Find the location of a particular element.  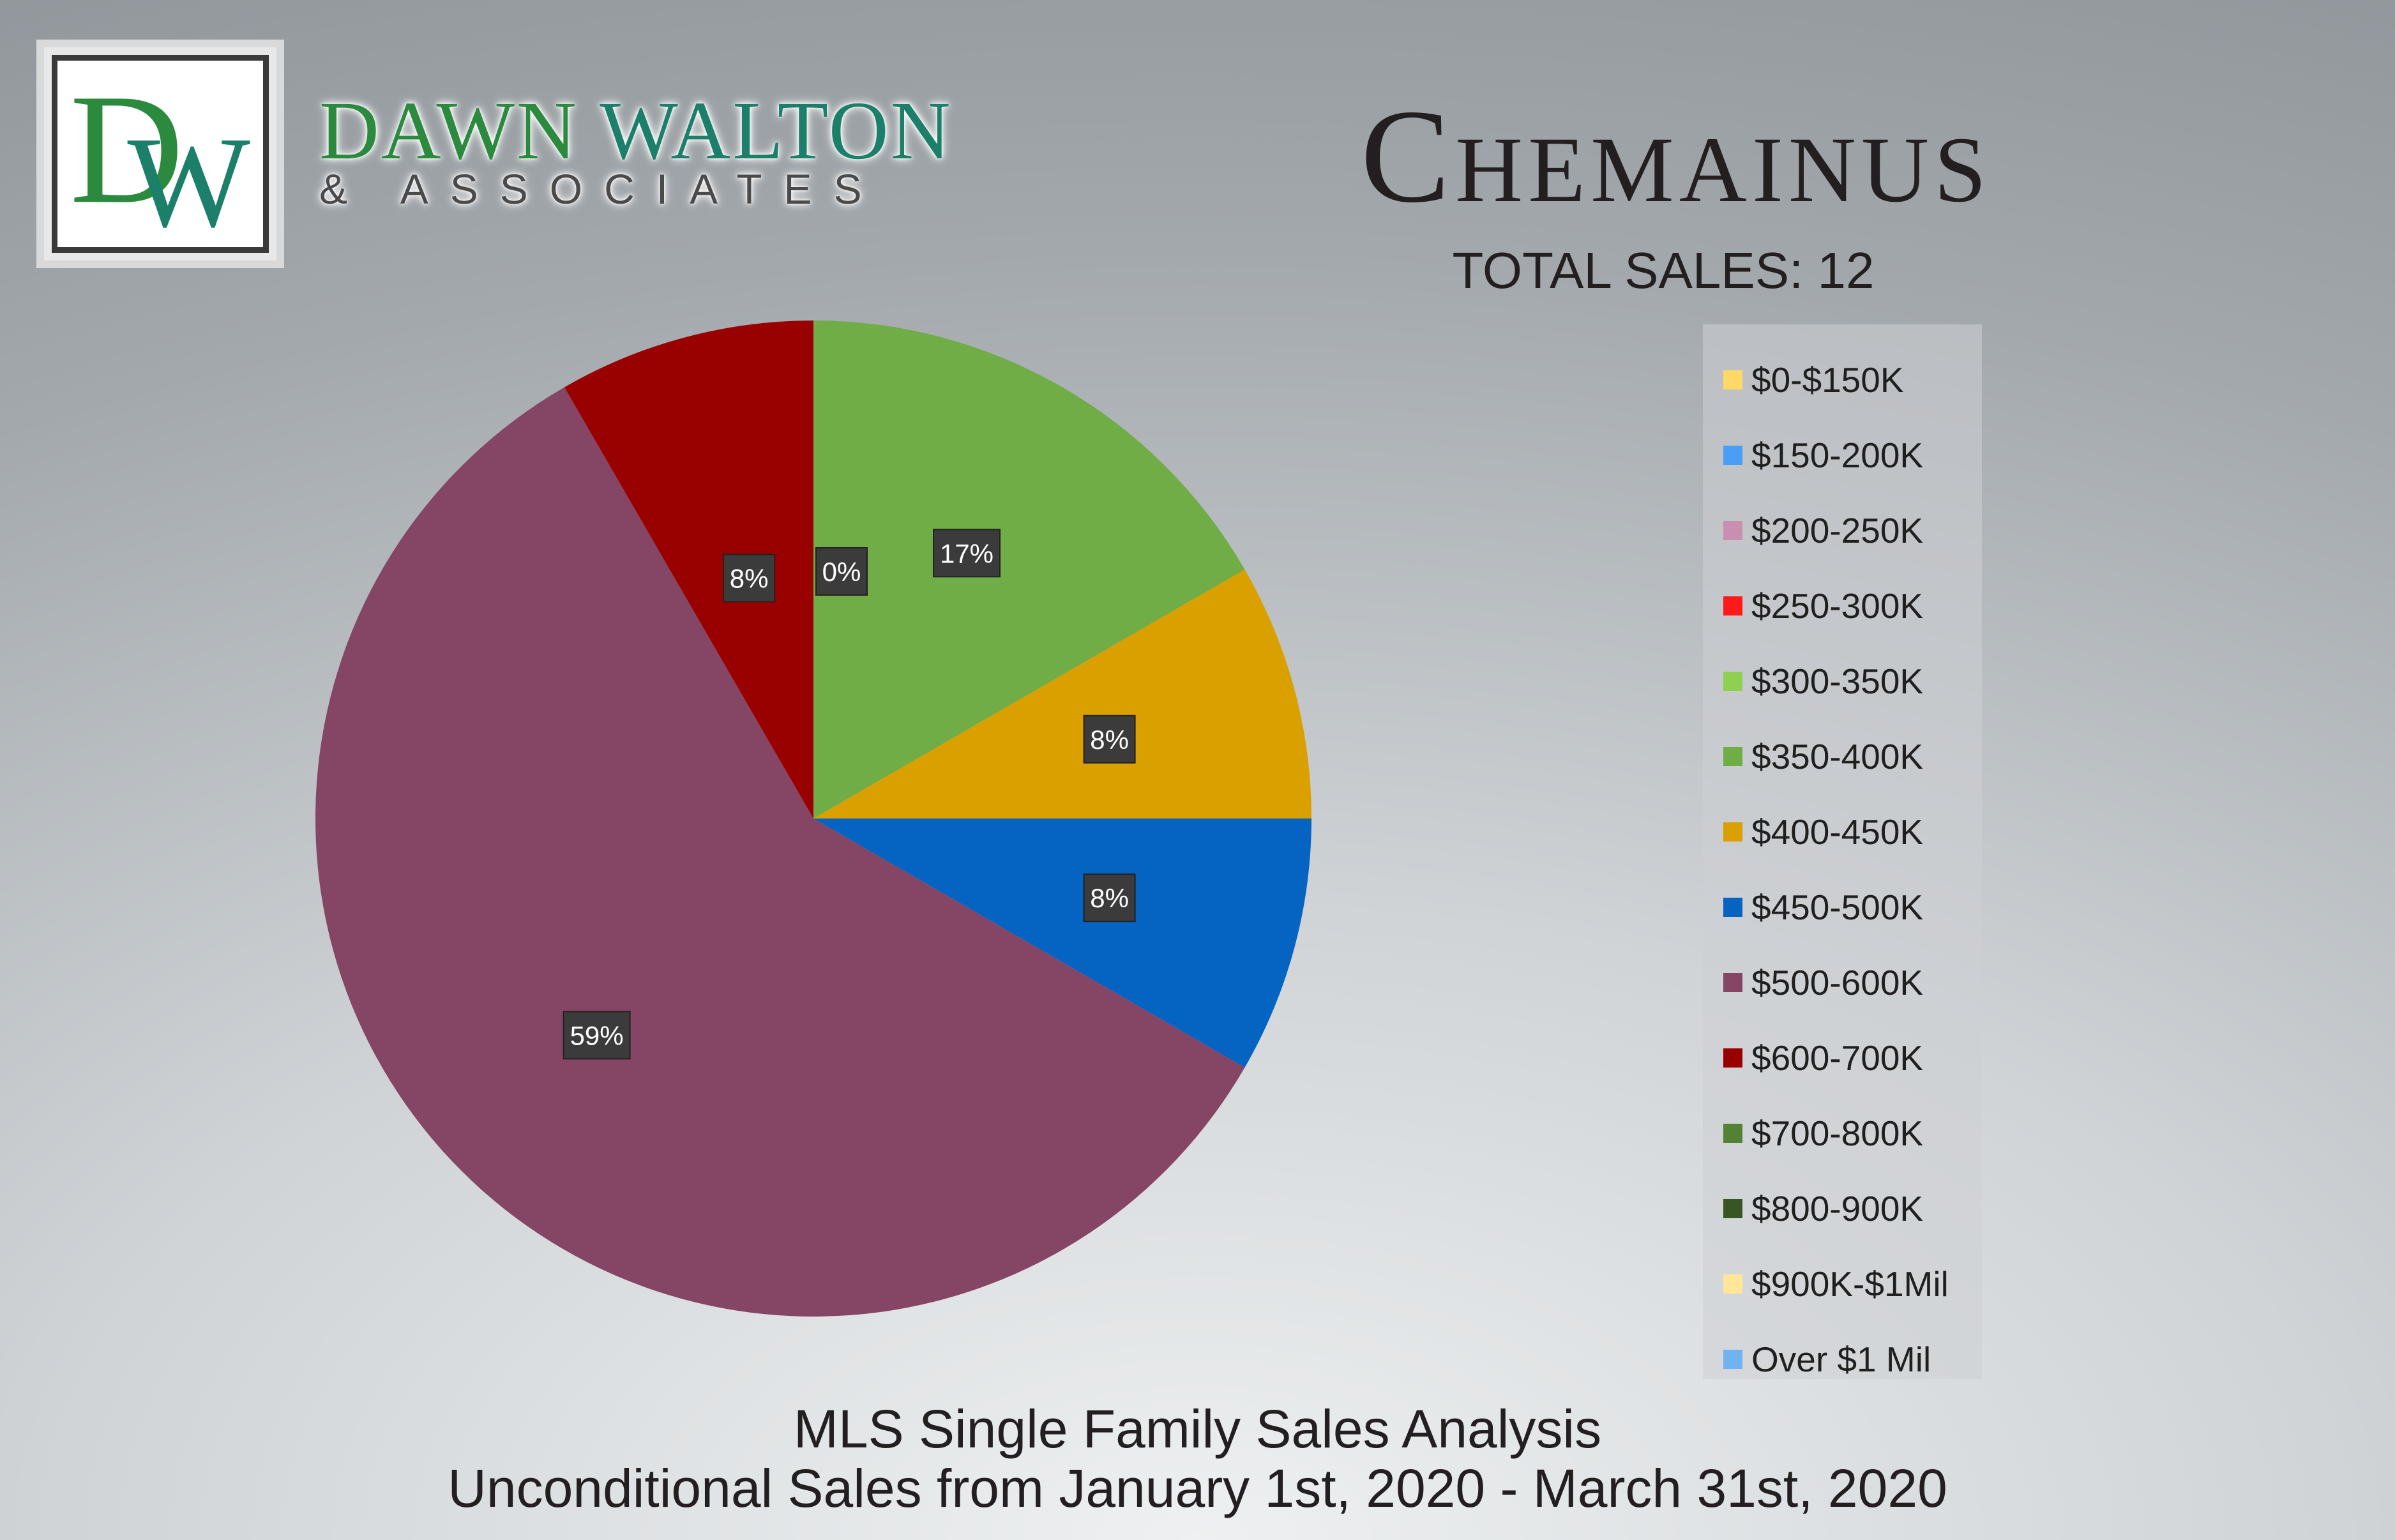

data-label-450-500k: 8% is located at coordinates (1109, 898).